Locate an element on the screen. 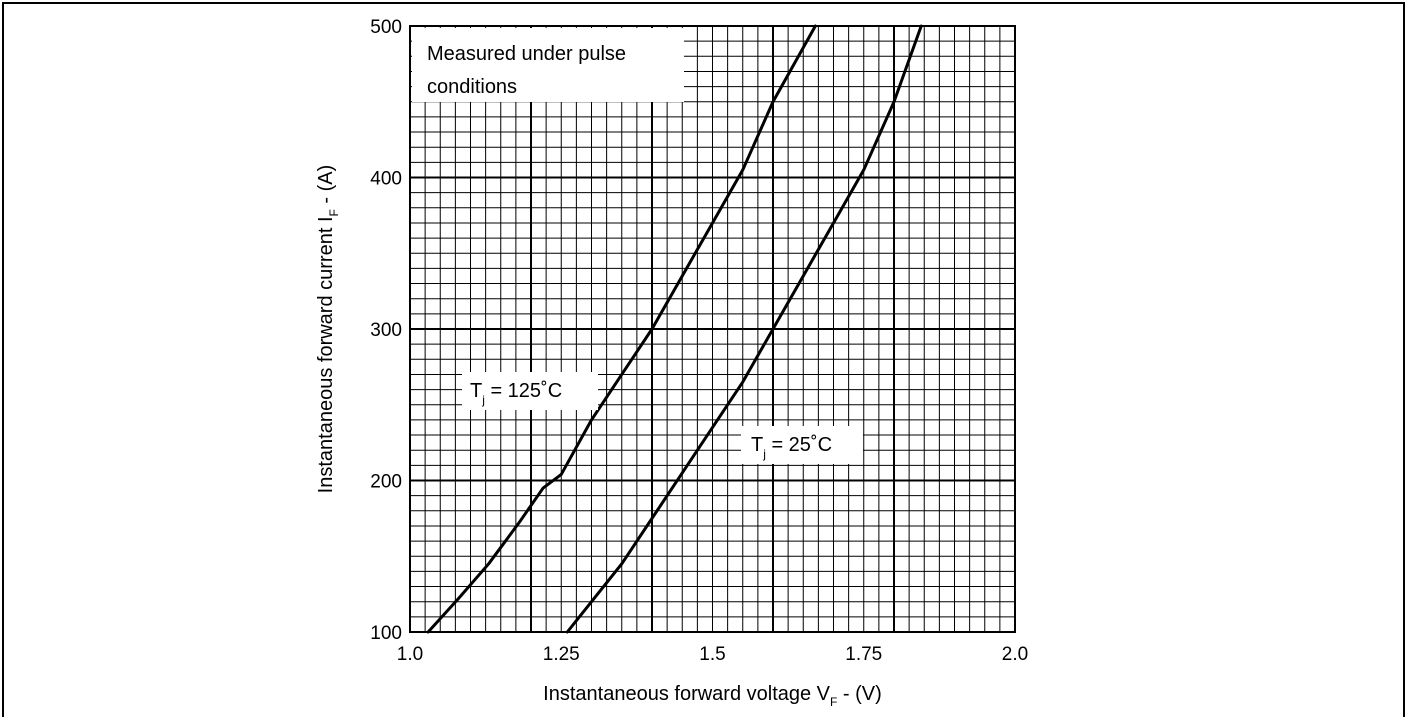  series-label-tail: = 125˚C is located at coordinates (523, 391).